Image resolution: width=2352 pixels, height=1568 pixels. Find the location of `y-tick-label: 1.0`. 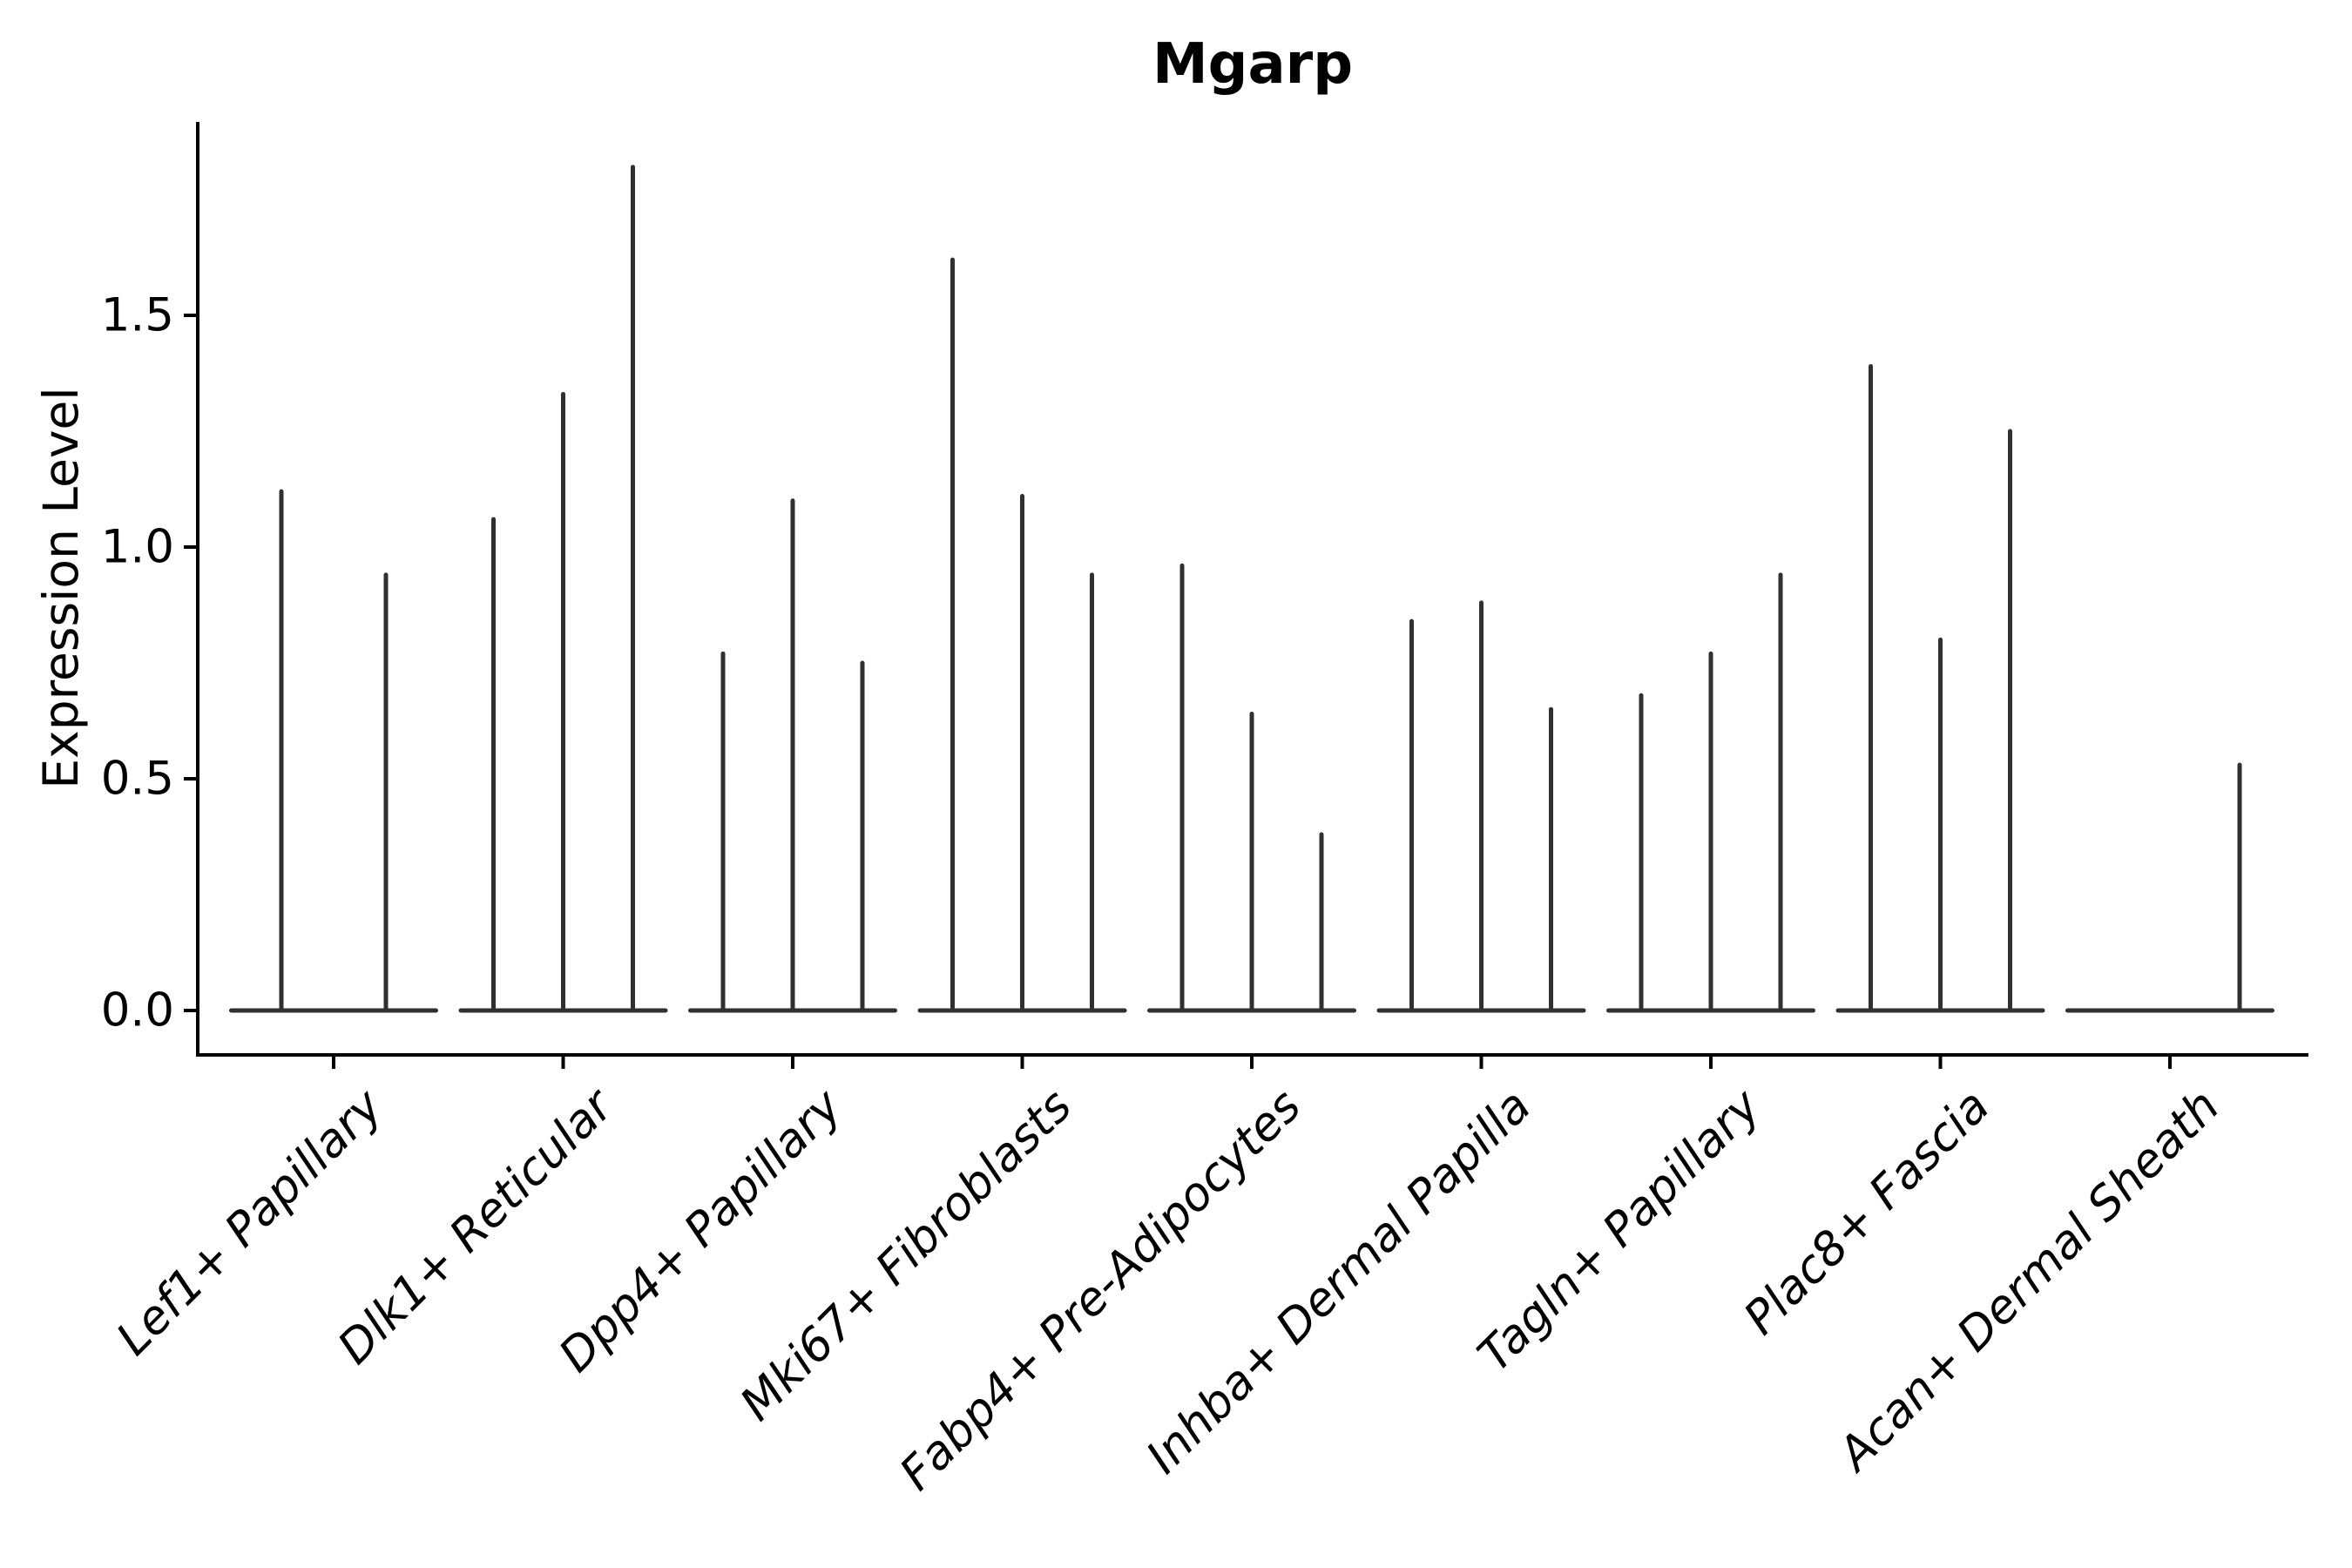

y-tick-label: 1.0 is located at coordinates (137, 547).